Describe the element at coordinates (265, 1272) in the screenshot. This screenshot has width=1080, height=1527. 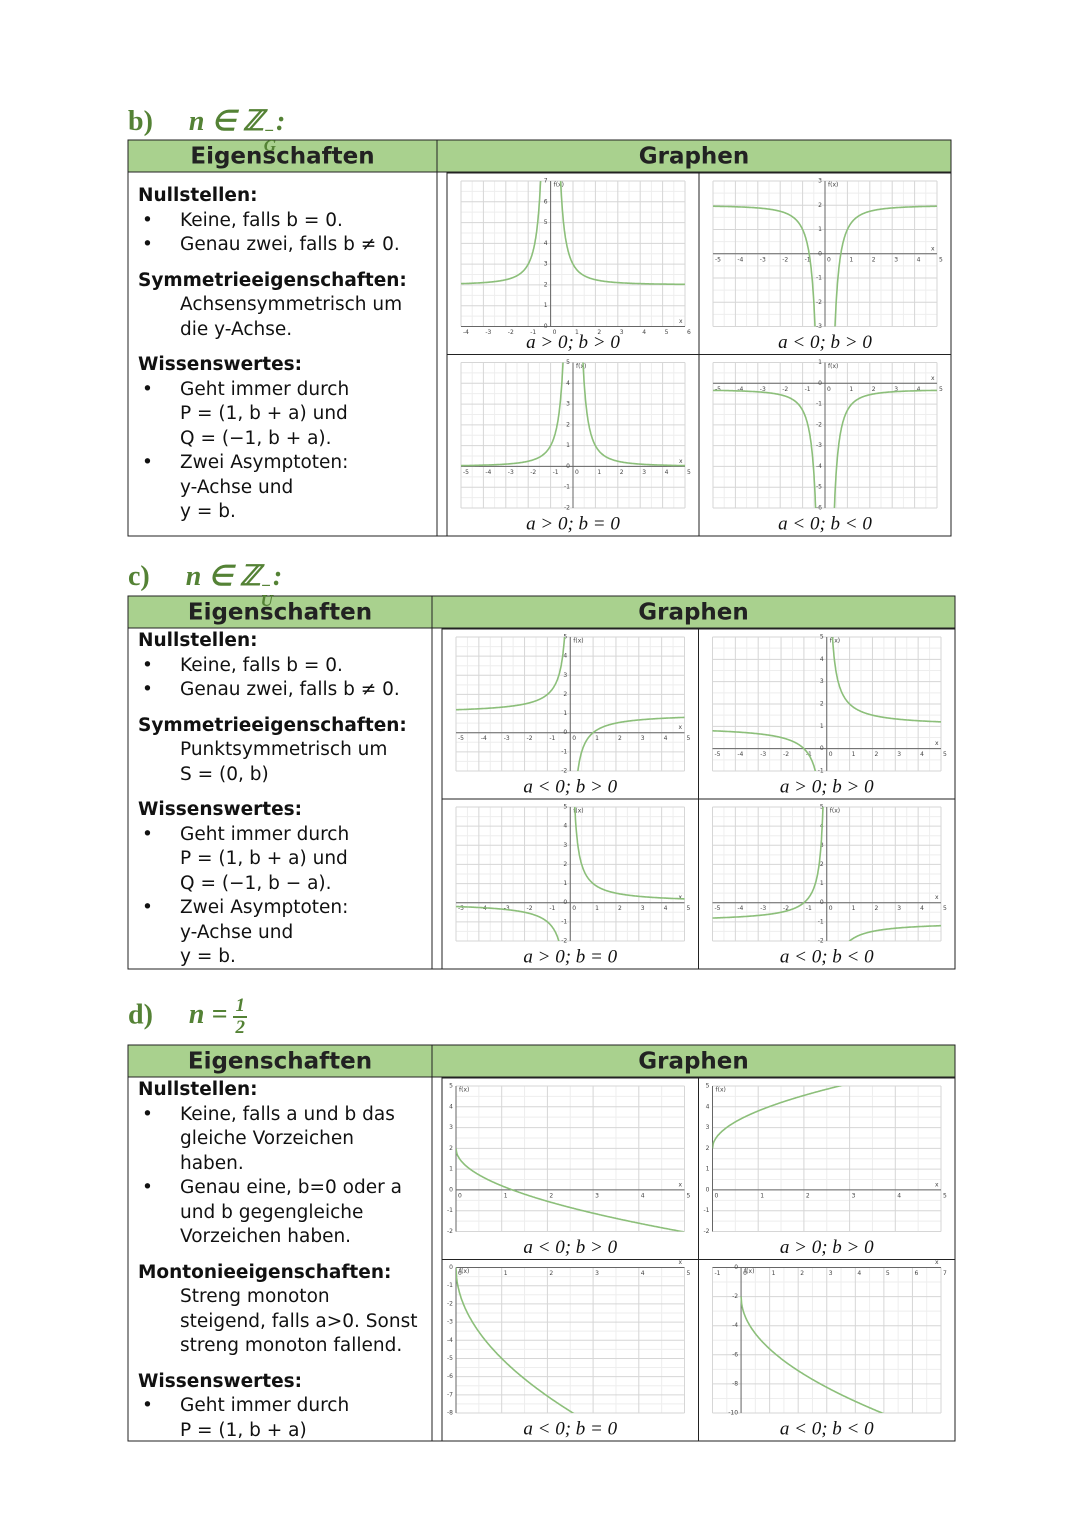
I see `block-title: Montonieeigenschaften:` at that location.